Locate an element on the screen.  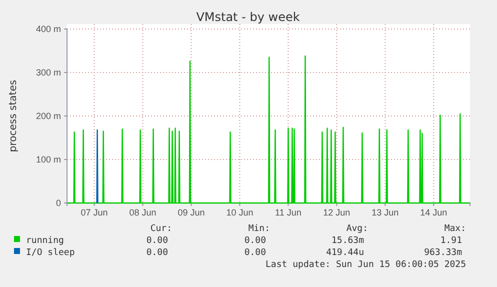
y-tick-label: 400 m is located at coordinates (48, 29).